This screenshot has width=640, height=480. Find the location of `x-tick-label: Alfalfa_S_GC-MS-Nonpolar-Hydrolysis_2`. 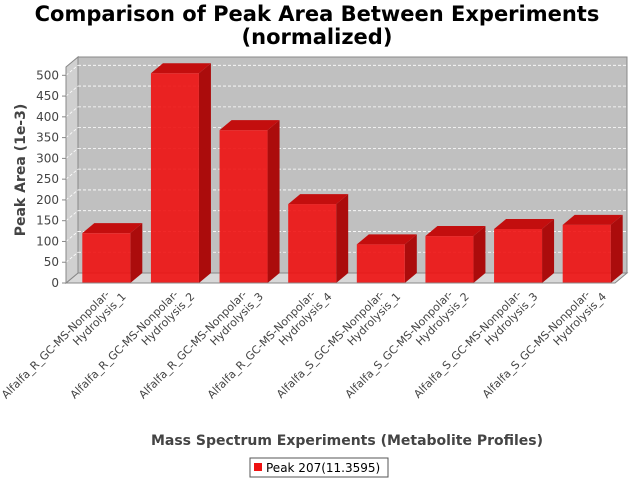

x-tick-label: Alfalfa_S_GC-MS-Nonpolar-Hydrolysis_2 is located at coordinates (407, 345).